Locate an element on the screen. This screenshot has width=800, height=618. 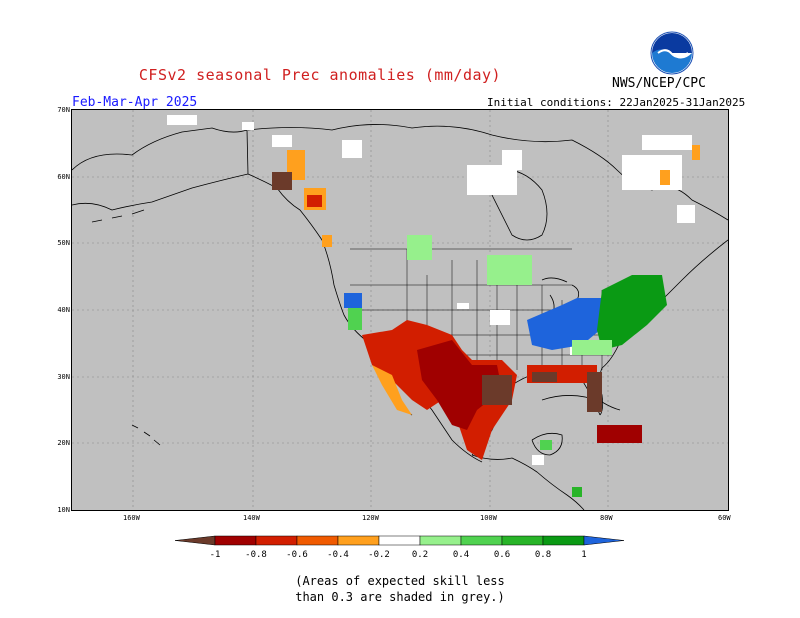
colorbar-tick-label: -1 is located at coordinates (215, 555).